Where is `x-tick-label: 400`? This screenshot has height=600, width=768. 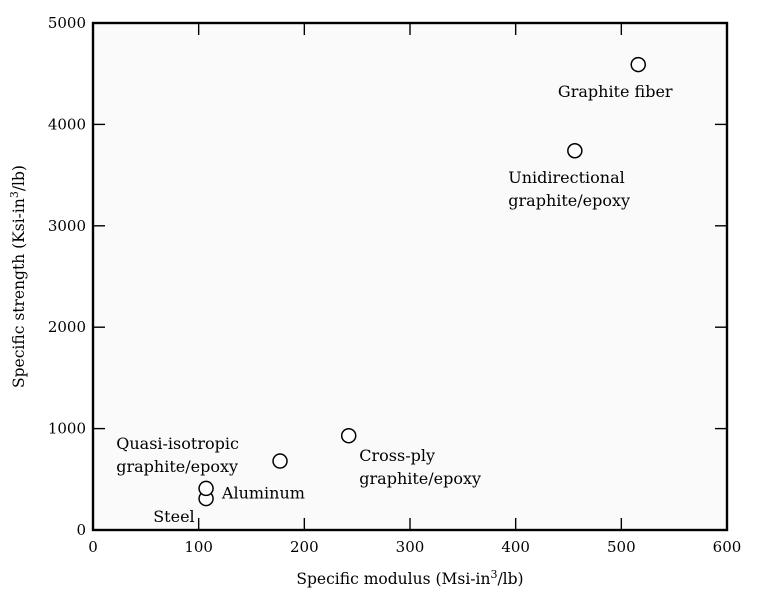
x-tick-label: 400 is located at coordinates (515, 547).